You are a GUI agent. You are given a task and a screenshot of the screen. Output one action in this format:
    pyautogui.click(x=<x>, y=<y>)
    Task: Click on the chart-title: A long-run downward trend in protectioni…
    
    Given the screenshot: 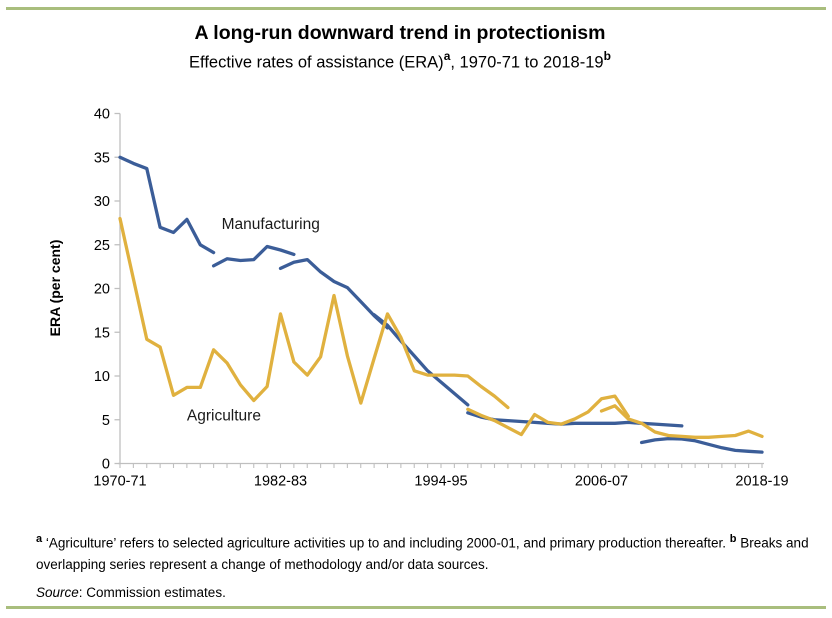 What is the action you would take?
    pyautogui.click(x=400, y=33)
    